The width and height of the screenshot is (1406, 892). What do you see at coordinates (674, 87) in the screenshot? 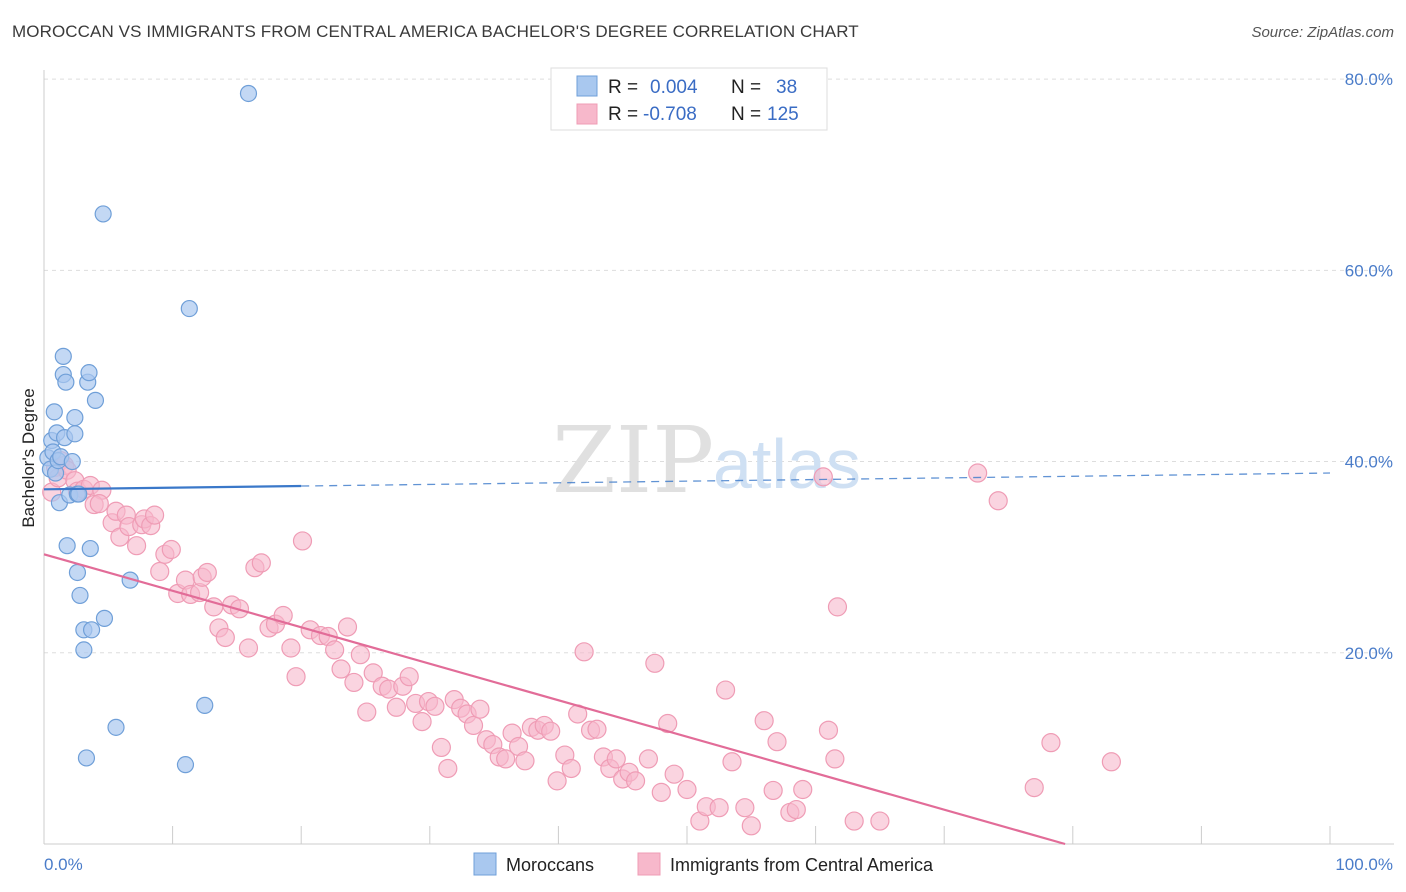
I see `legend-r-value-moroccans: 0.004` at bounding box center [674, 87].